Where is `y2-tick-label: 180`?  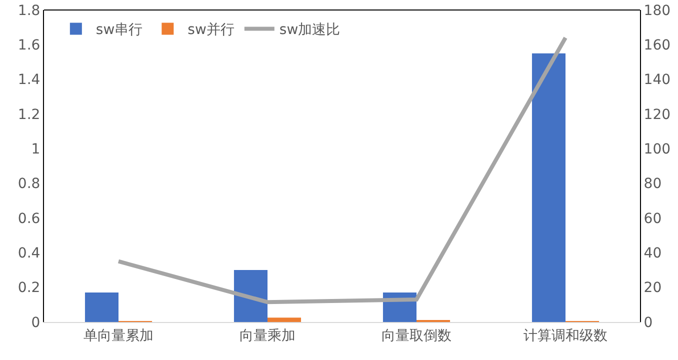
y2-tick-label: 180 is located at coordinates (657, 10).